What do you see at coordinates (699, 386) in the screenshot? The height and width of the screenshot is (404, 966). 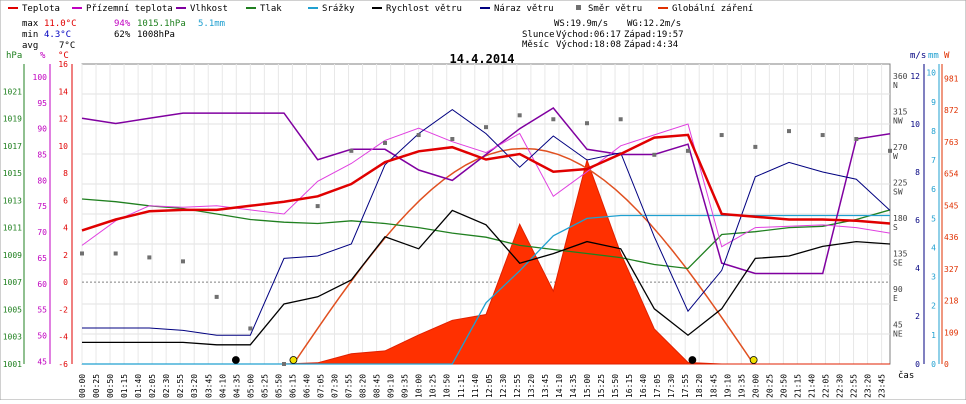 I see `x-tick: 18:20` at bounding box center [699, 386].